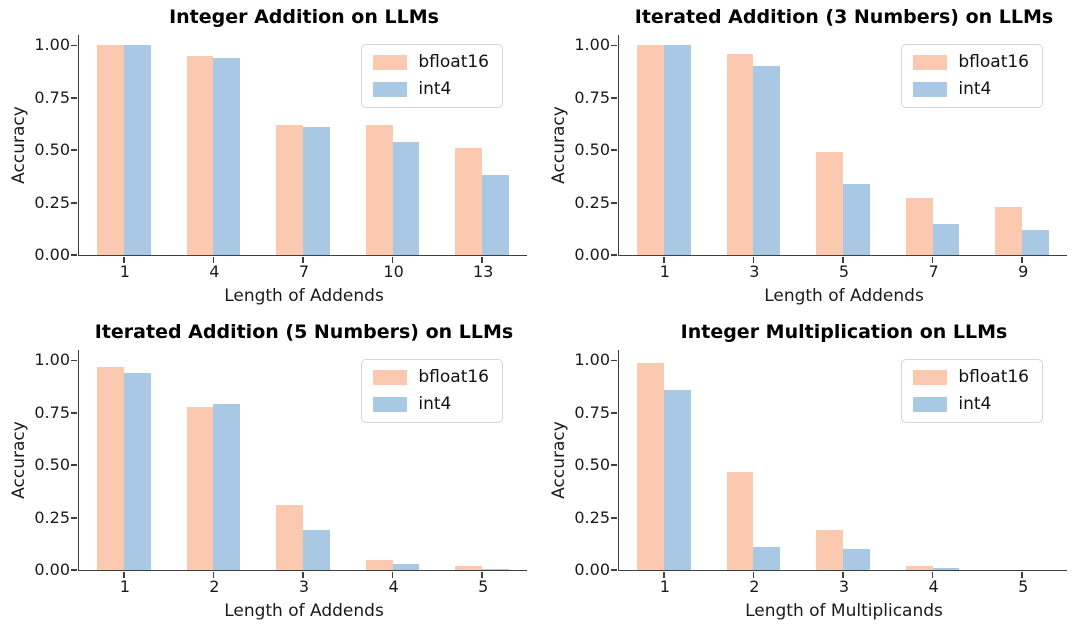  What do you see at coordinates (393, 271) in the screenshot?
I see `x-tick-label: 10` at bounding box center [393, 271].